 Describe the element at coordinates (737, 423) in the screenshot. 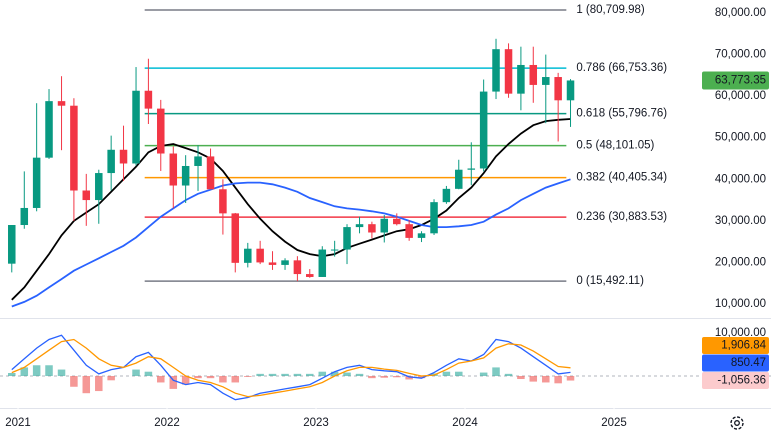

I see `settings-button` at that location.